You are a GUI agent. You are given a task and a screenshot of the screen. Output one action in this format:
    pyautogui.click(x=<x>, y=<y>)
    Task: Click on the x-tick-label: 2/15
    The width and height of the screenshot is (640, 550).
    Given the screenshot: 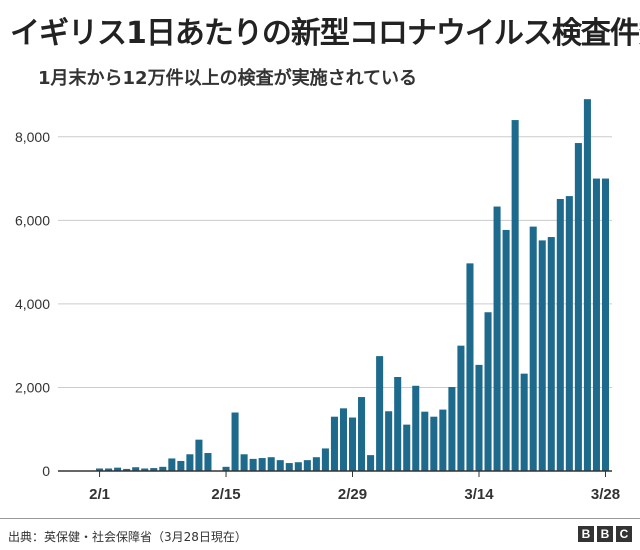 What is the action you would take?
    pyautogui.click(x=225, y=494)
    